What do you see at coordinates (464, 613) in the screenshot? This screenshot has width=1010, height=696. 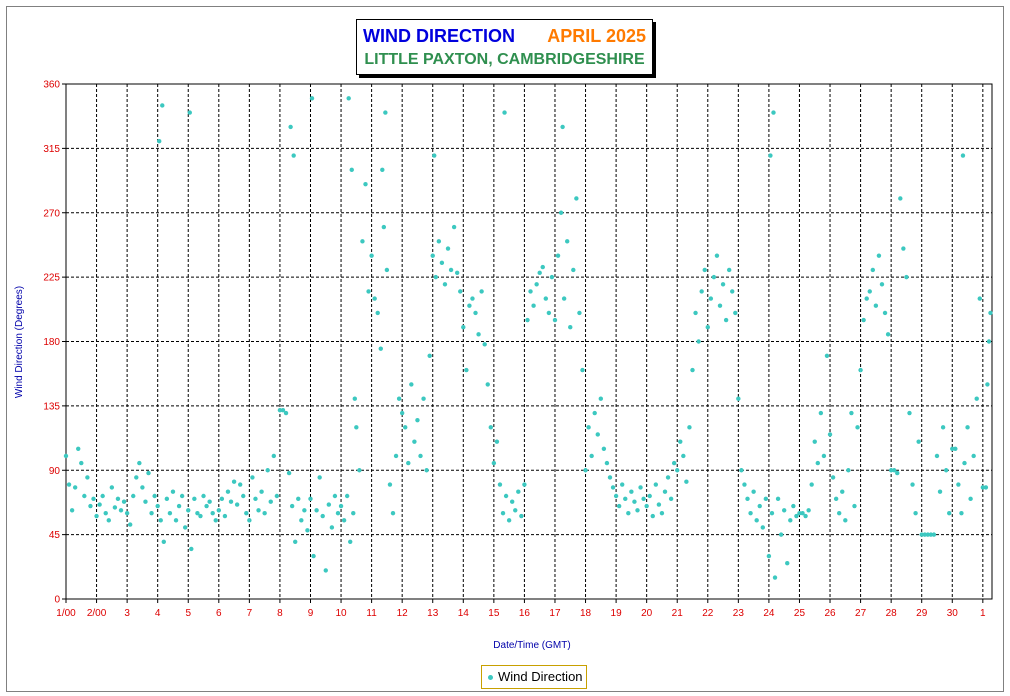 I see `x-tick-label: 14` at bounding box center [464, 613].